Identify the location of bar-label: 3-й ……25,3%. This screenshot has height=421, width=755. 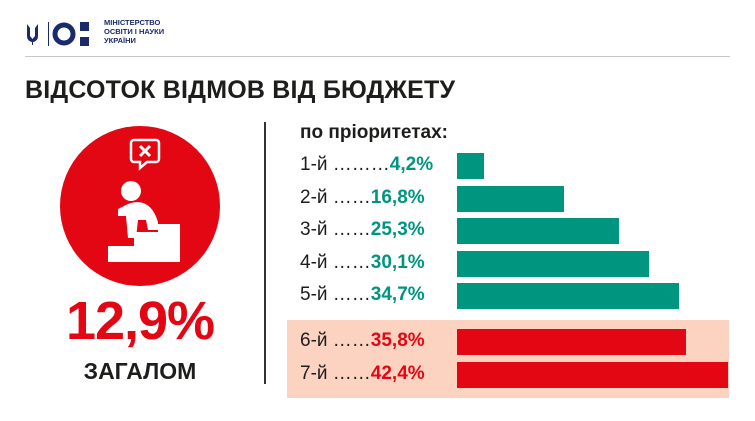
(362, 230).